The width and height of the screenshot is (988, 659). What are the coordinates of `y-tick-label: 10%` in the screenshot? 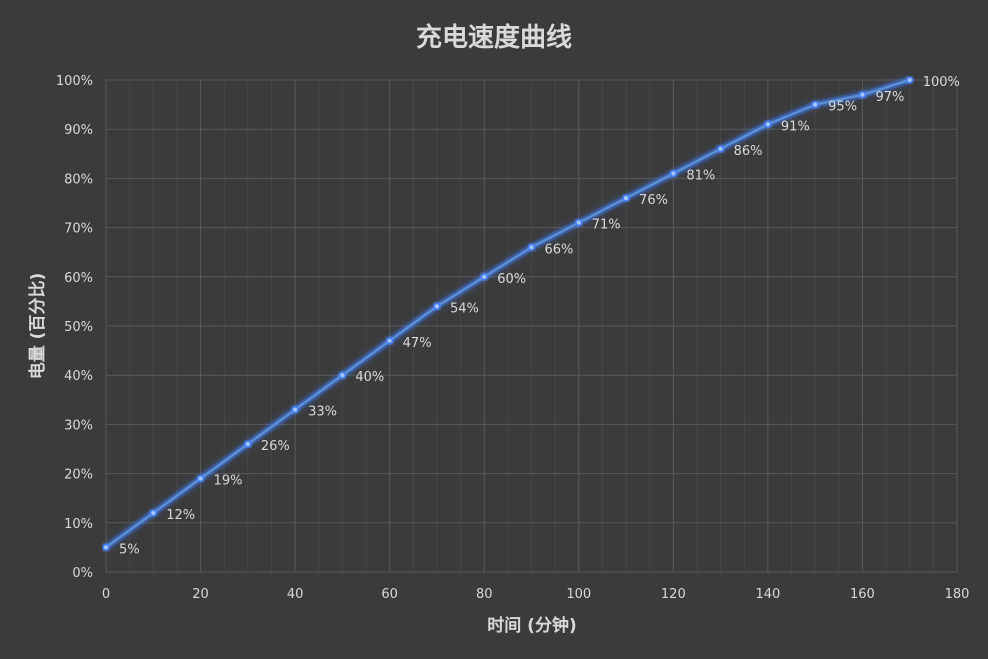 It's located at (78, 524).